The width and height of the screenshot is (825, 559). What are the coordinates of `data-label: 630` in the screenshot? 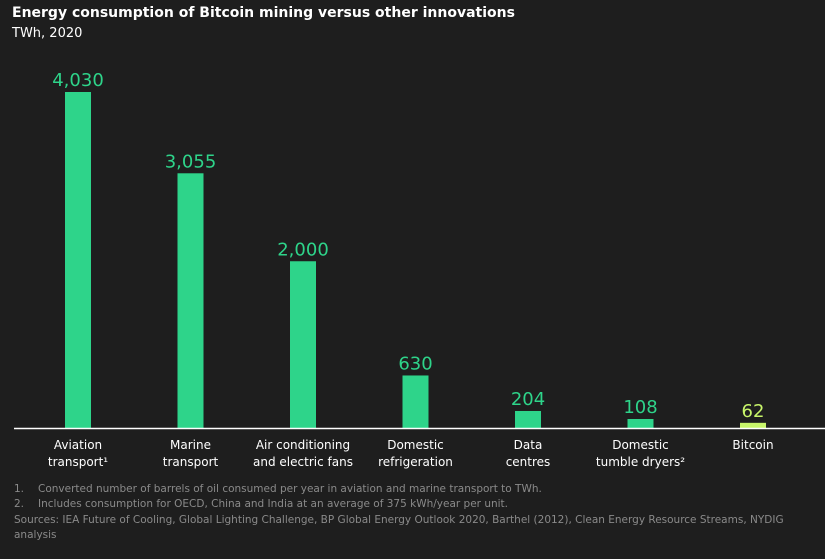 It's located at (415, 363).